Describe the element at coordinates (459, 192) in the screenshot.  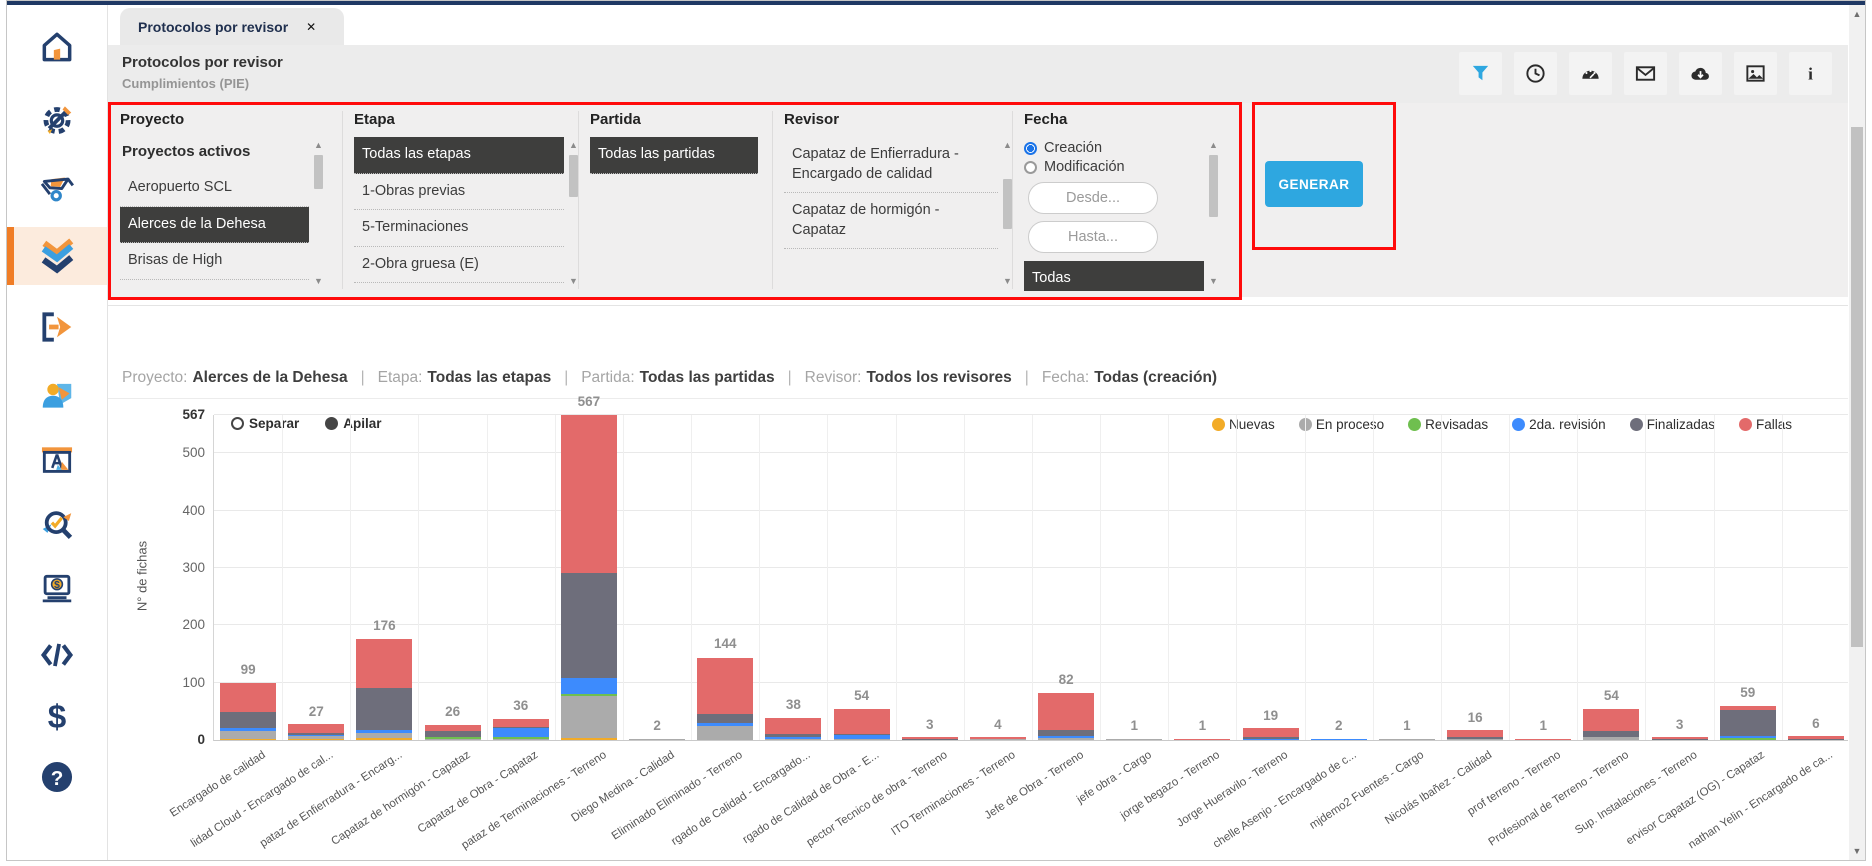
I see `etapa-item: 1-Obras previas` at that location.